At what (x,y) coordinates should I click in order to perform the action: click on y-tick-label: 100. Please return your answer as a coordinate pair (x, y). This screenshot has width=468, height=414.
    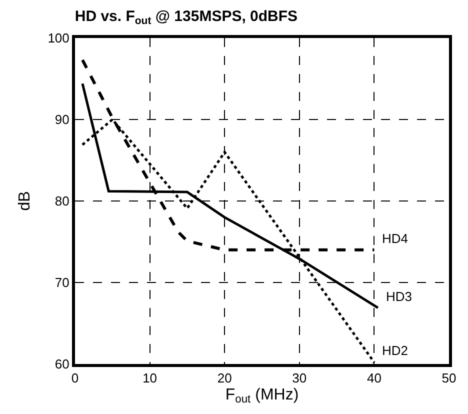
    Looking at the image, I should click on (59, 38).